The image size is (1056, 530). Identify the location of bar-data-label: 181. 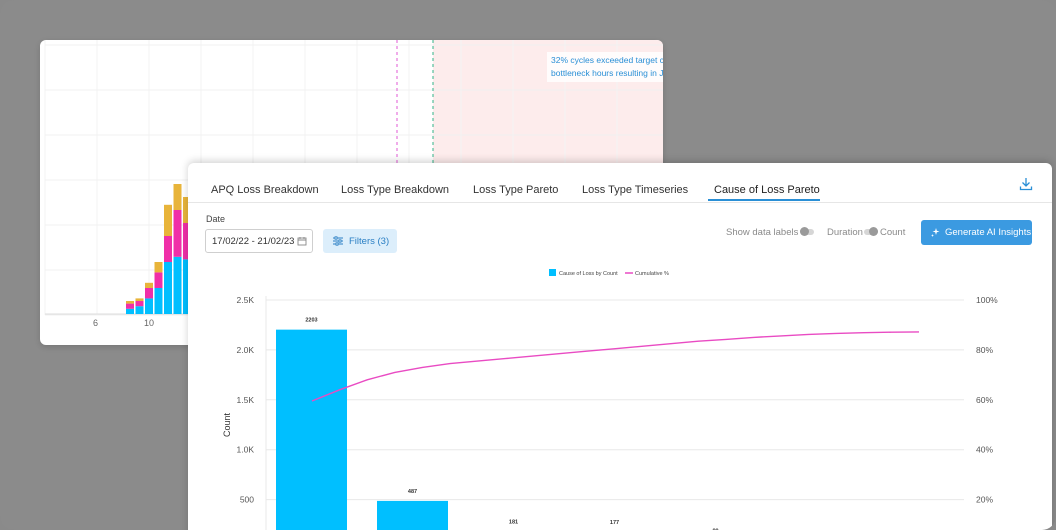
(513, 522).